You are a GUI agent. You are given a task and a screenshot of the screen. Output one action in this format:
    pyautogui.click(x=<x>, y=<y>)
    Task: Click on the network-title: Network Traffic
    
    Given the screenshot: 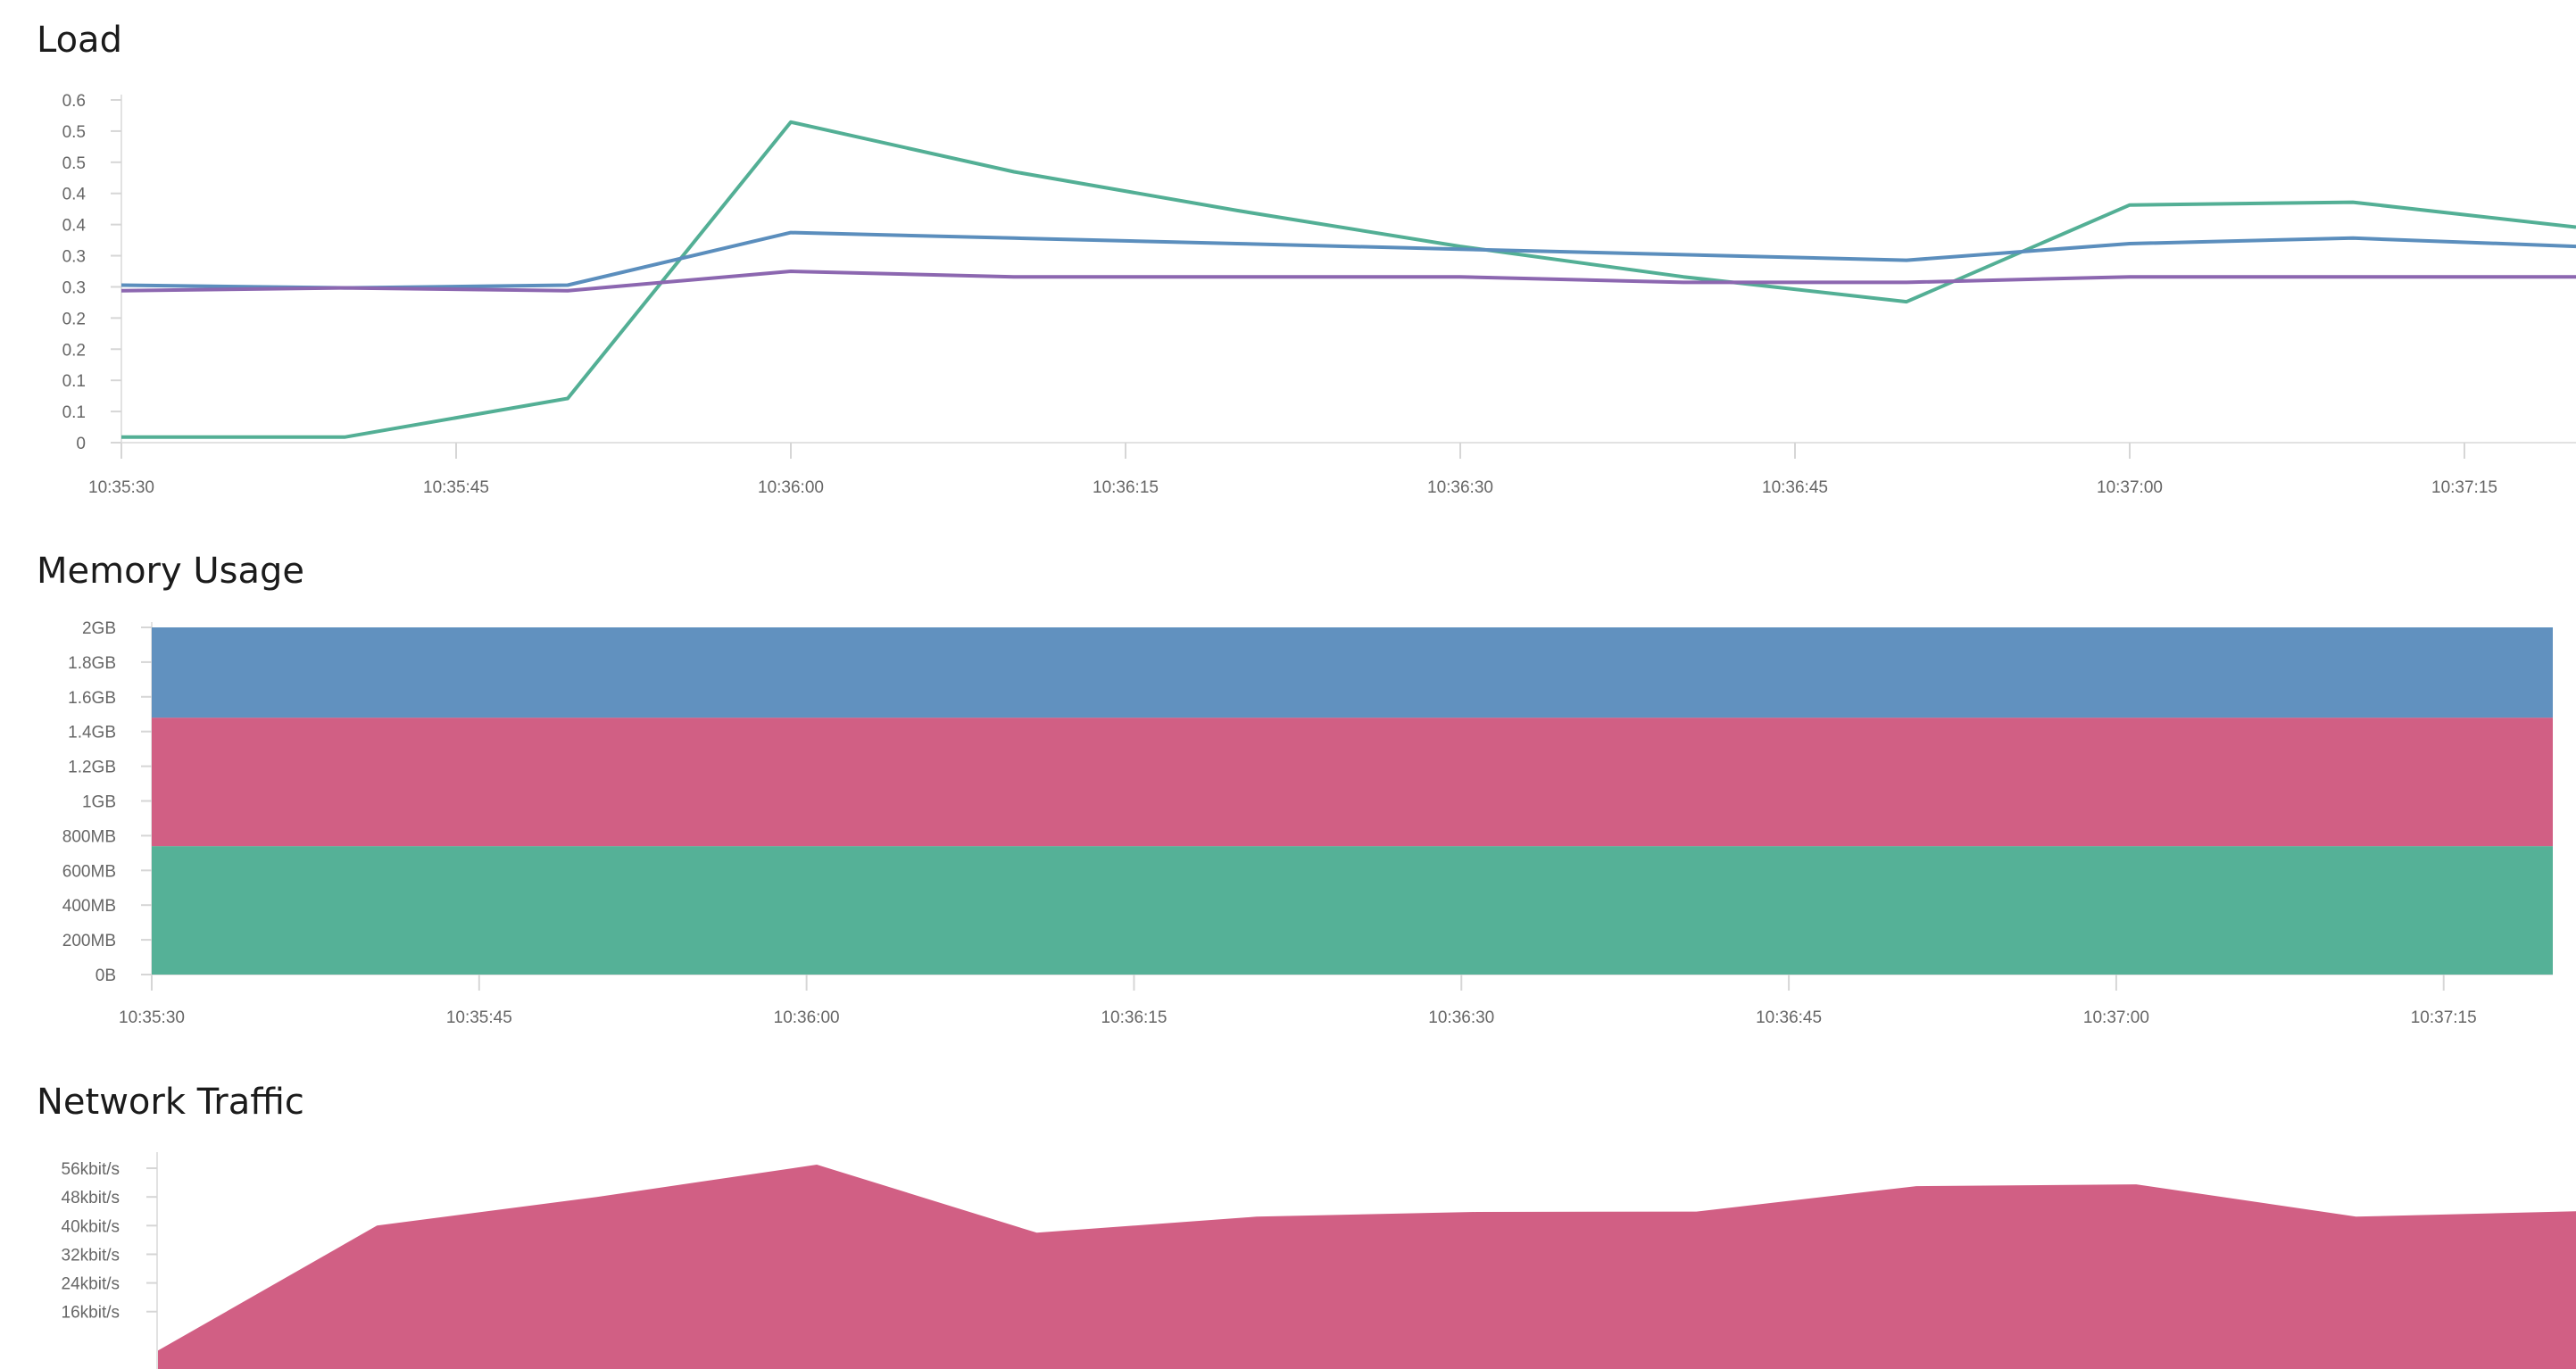 What is the action you would take?
    pyautogui.click(x=170, y=1102)
    